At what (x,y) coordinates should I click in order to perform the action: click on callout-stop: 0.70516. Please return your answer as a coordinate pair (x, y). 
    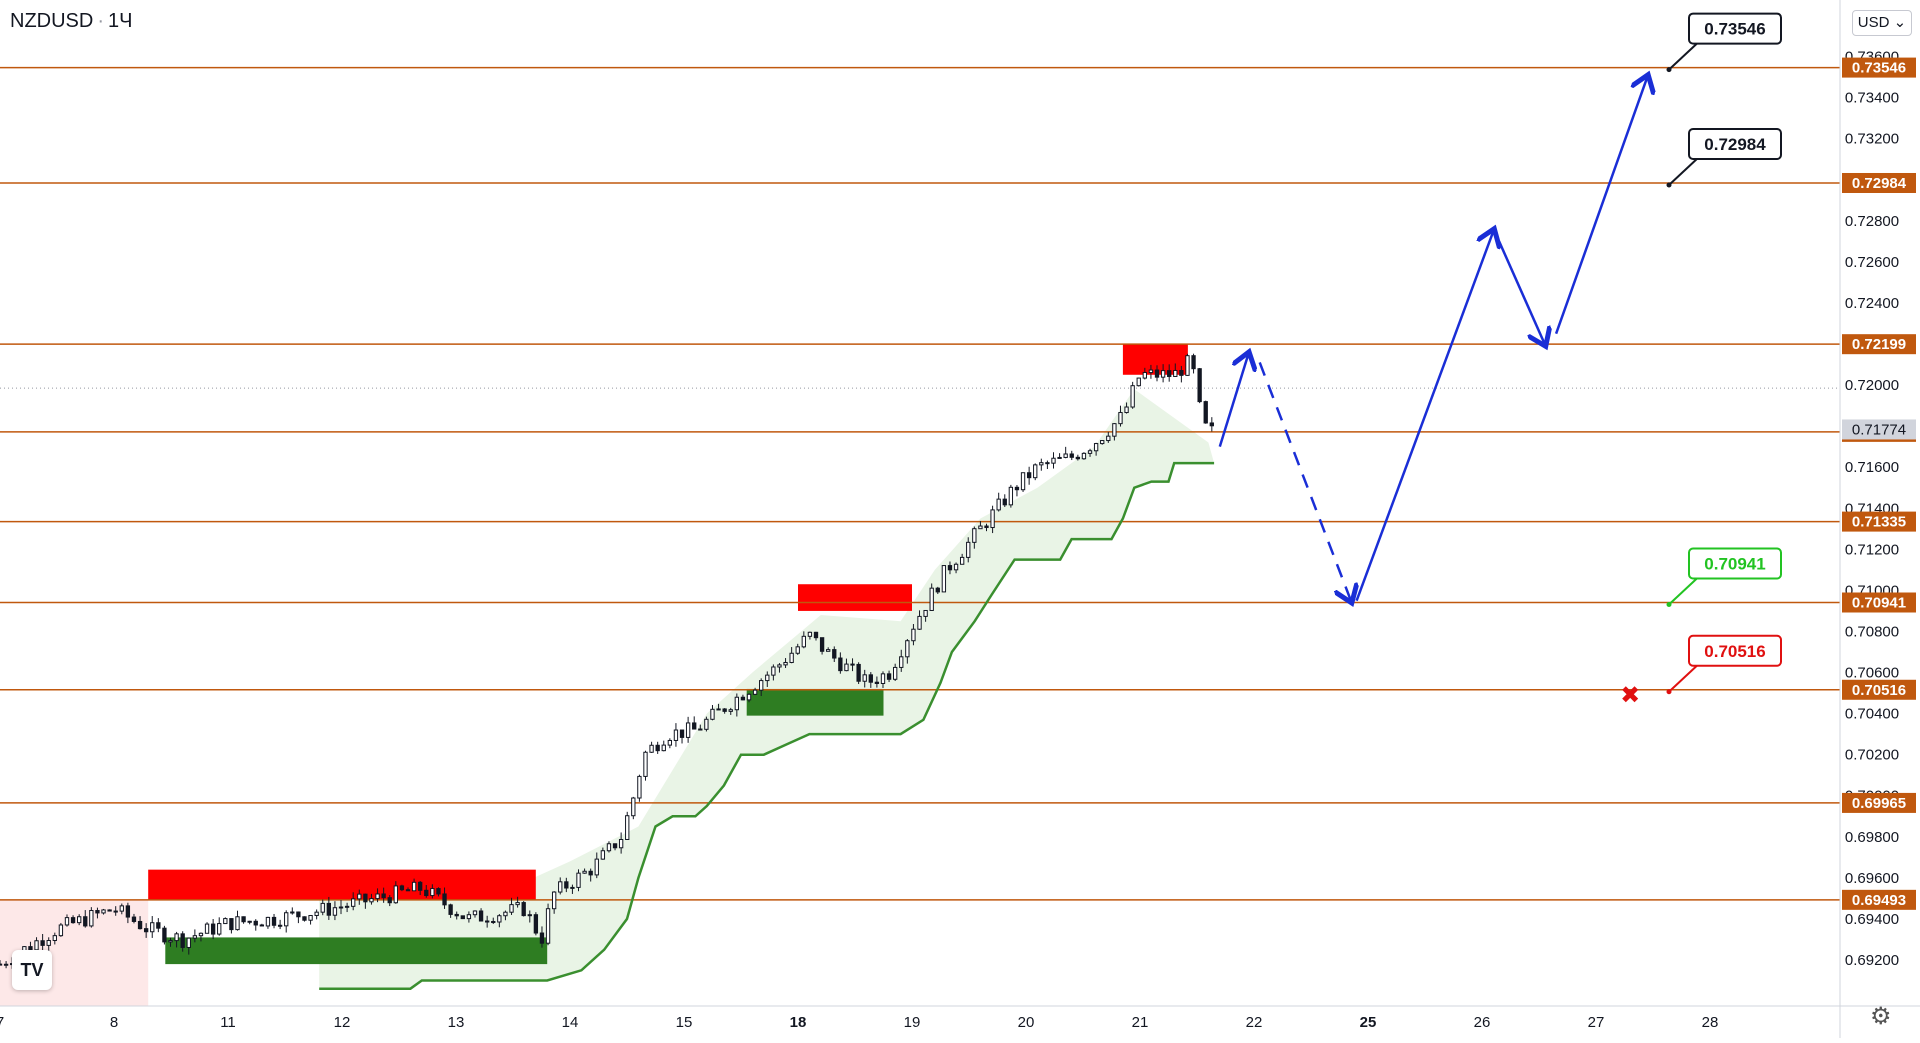
    Looking at the image, I should click on (1724, 664).